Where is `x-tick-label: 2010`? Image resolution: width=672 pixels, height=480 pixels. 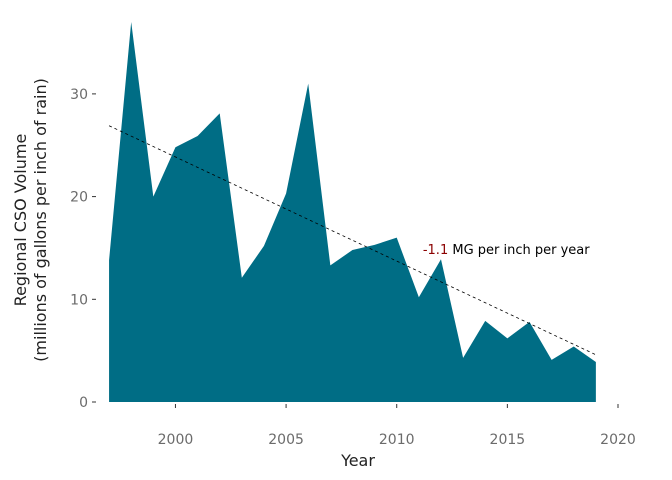
x-tick-label: 2010 is located at coordinates (397, 440).